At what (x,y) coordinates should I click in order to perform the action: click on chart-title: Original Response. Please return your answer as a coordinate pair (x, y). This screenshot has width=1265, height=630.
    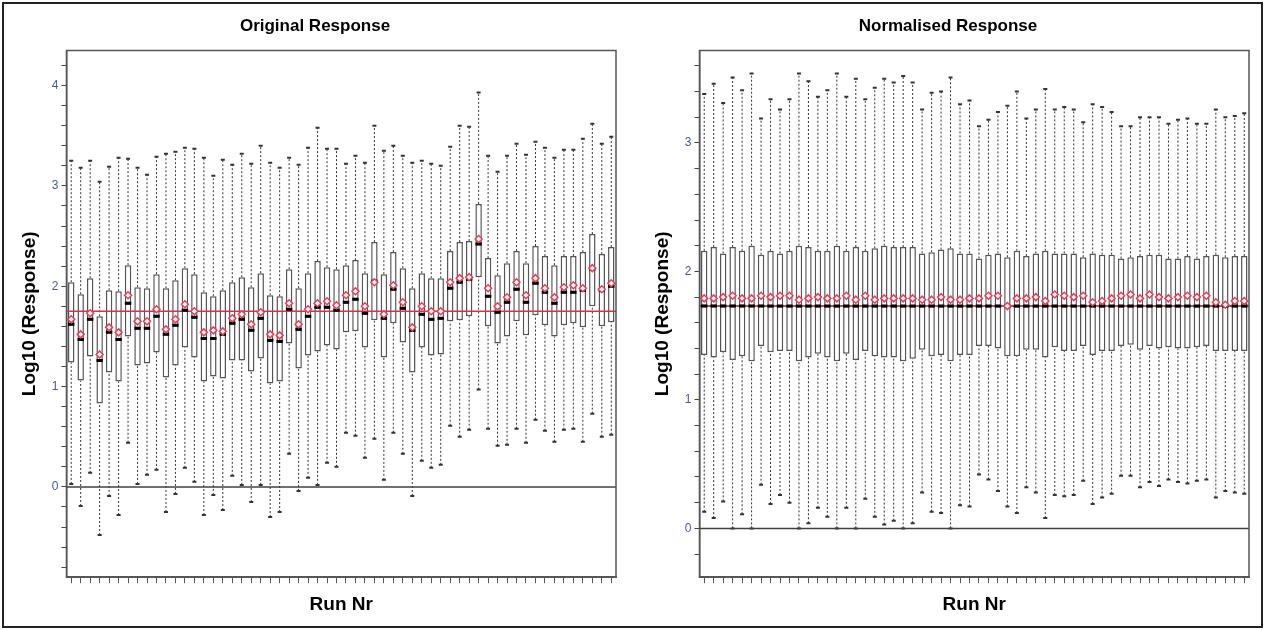
    Looking at the image, I should click on (315, 25).